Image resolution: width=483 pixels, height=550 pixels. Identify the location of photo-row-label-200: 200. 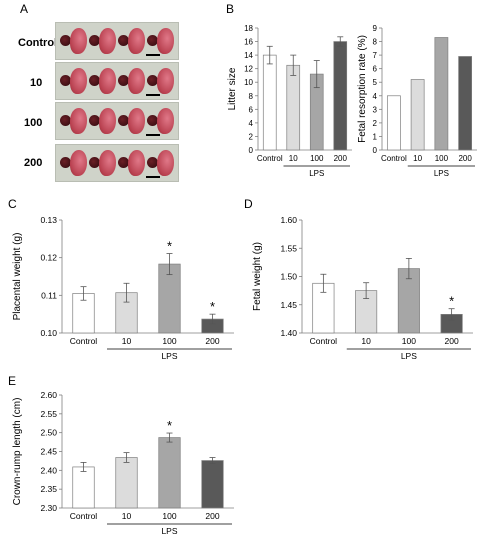
(33, 163).